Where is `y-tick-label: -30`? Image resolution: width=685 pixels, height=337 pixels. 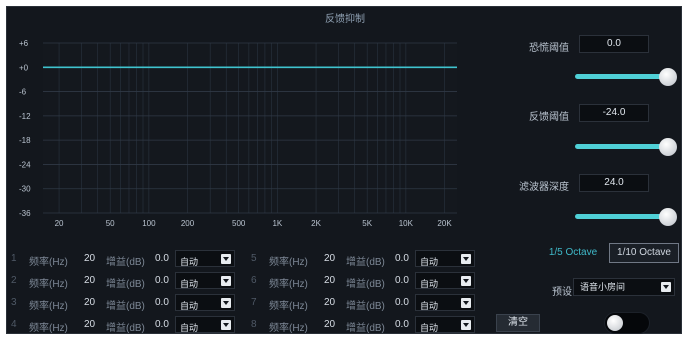
y-tick-label: -30 is located at coordinates (25, 189).